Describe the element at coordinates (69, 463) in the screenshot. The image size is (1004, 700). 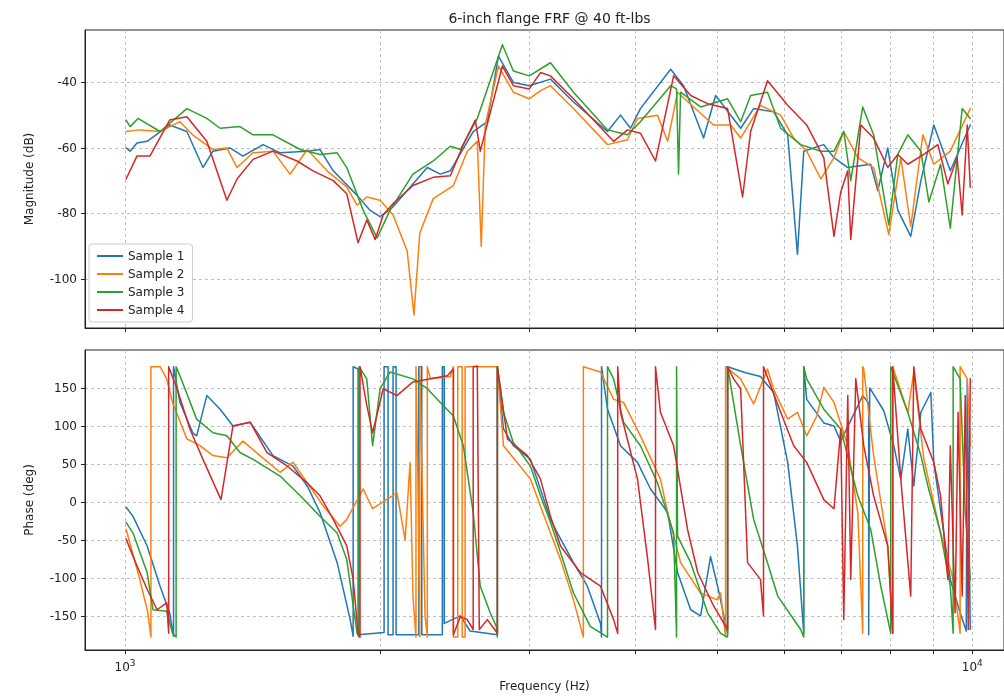
I see `y-tick-label: 50` at that location.